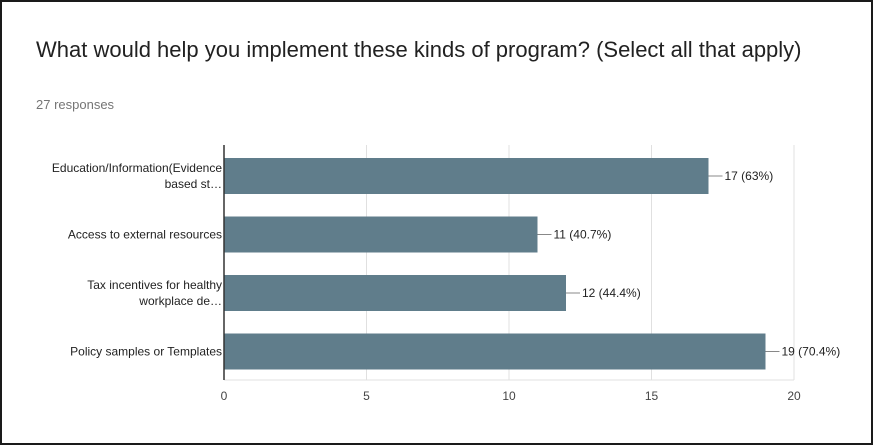  I want to click on data-label: 12 (44.4%), so click(611, 293).